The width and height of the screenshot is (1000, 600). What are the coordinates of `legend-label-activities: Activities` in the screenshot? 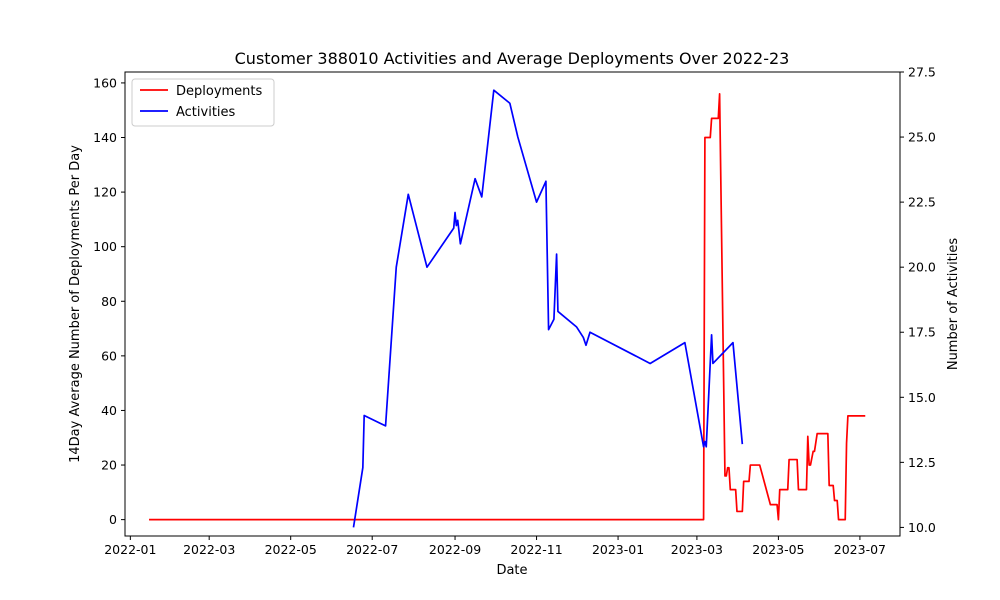 It's located at (206, 112).